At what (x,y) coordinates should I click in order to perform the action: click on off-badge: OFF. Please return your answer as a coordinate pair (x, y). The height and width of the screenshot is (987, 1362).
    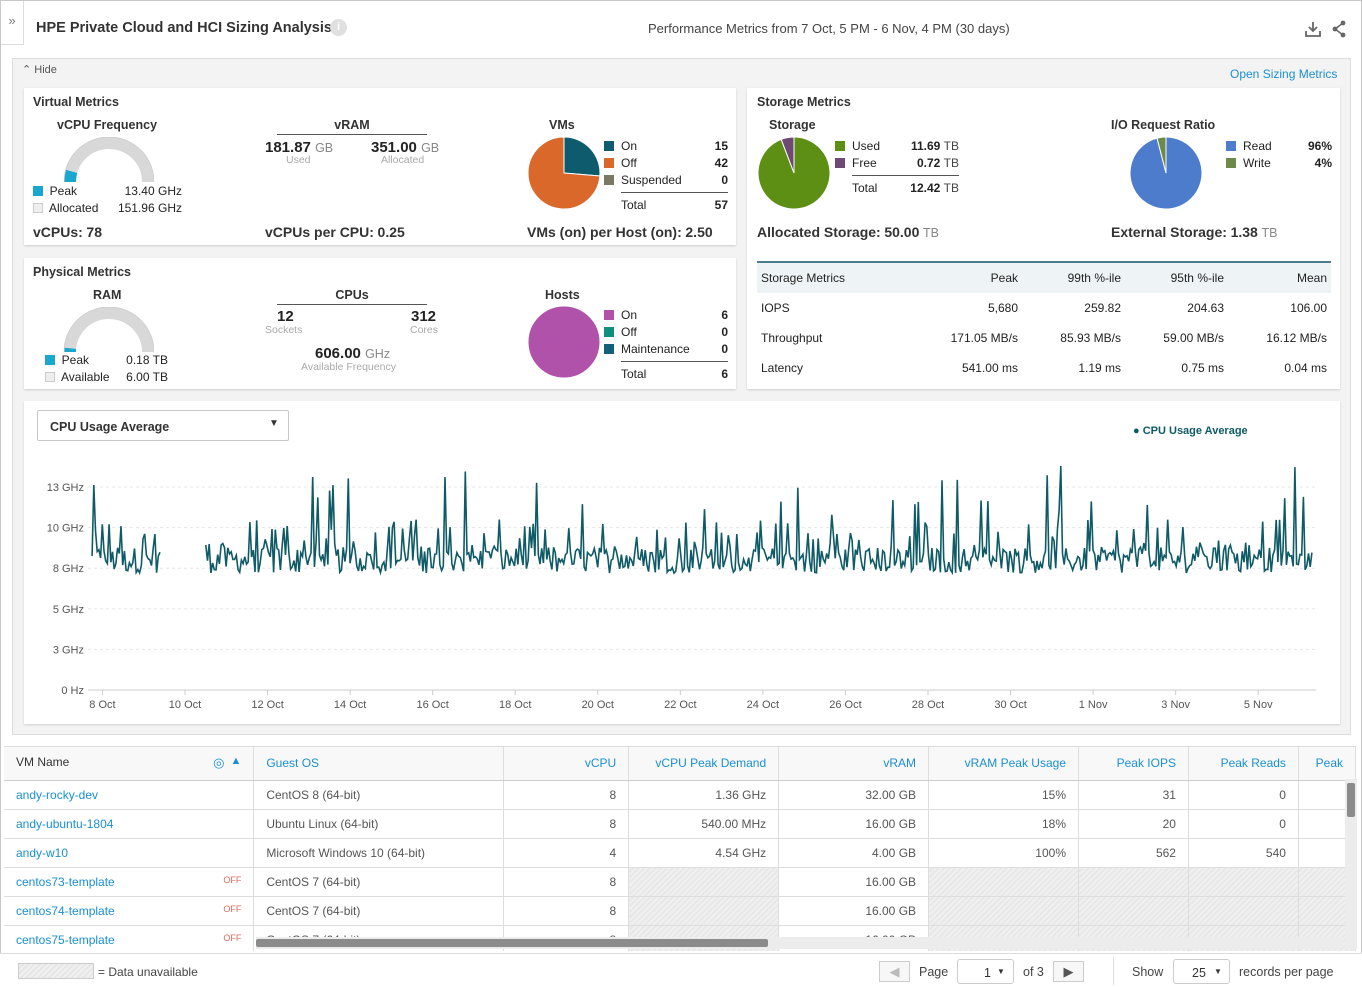
    Looking at the image, I should click on (232, 879).